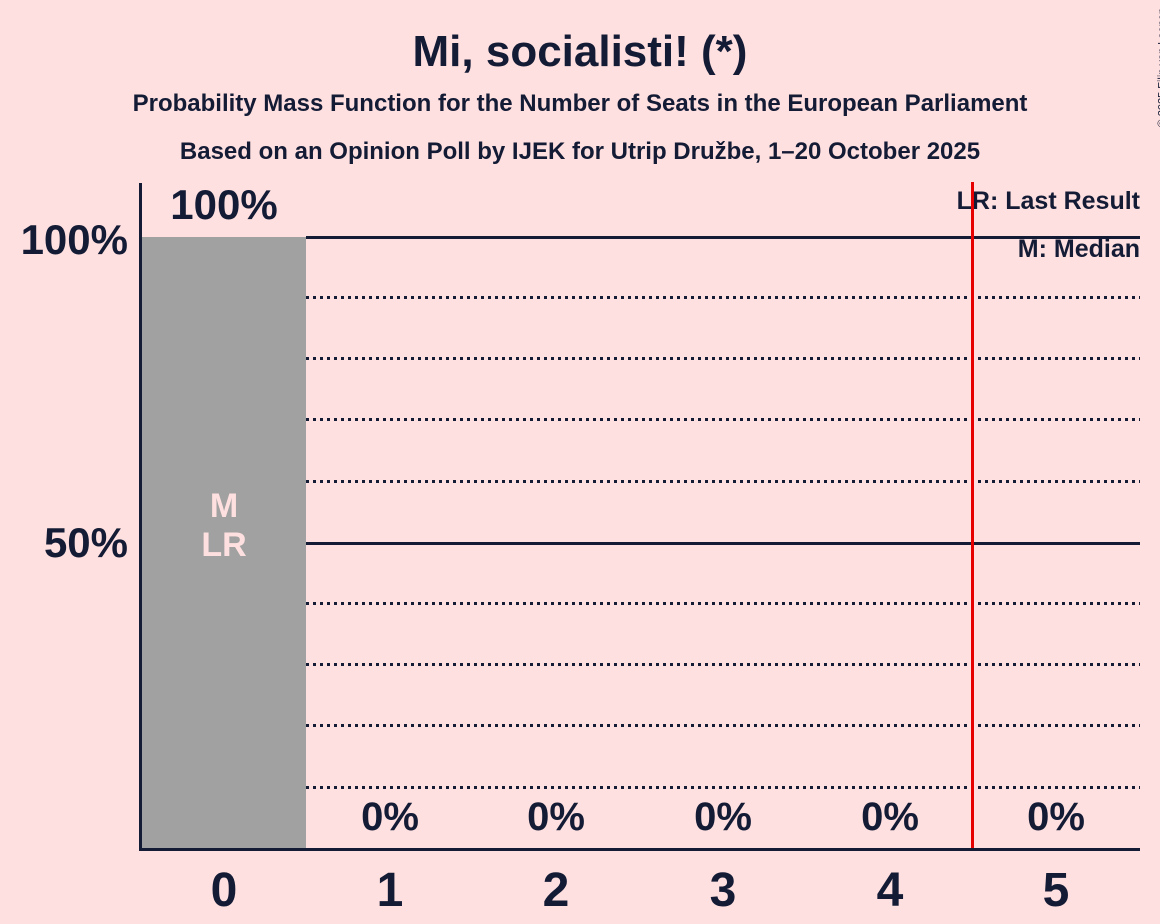 This screenshot has width=1160, height=924. What do you see at coordinates (556, 890) in the screenshot?
I see `x-axis-tick-2: 2` at bounding box center [556, 890].